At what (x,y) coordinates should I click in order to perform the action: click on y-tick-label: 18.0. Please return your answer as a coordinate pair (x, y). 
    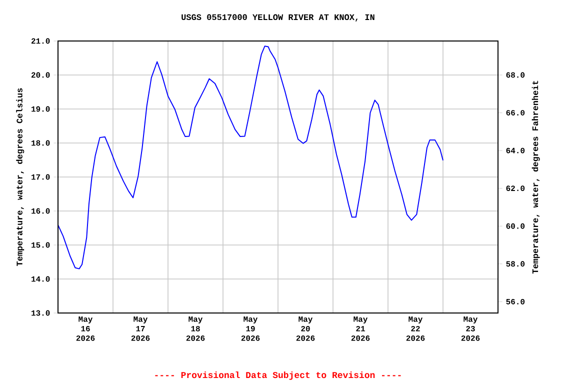
    Looking at the image, I should click on (41, 143).